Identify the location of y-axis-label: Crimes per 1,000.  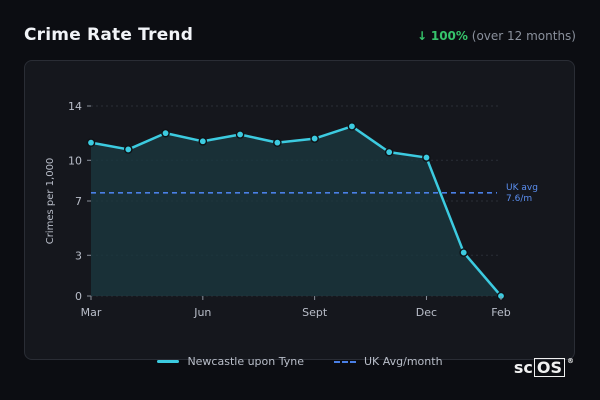
(50, 201).